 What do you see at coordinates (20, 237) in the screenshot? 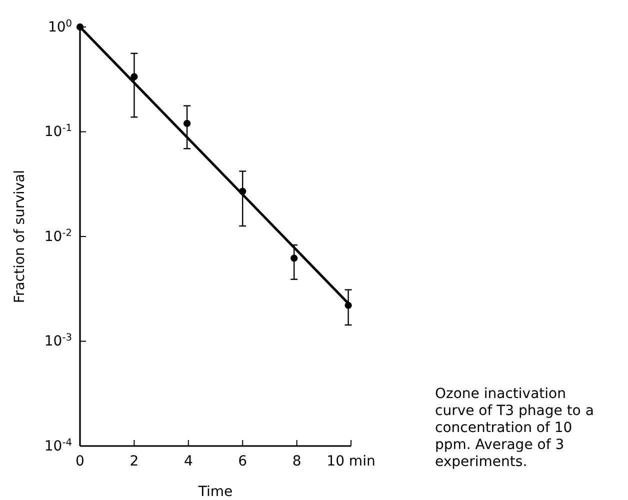
I see `y-axis-title: Fraction of survival` at bounding box center [20, 237].